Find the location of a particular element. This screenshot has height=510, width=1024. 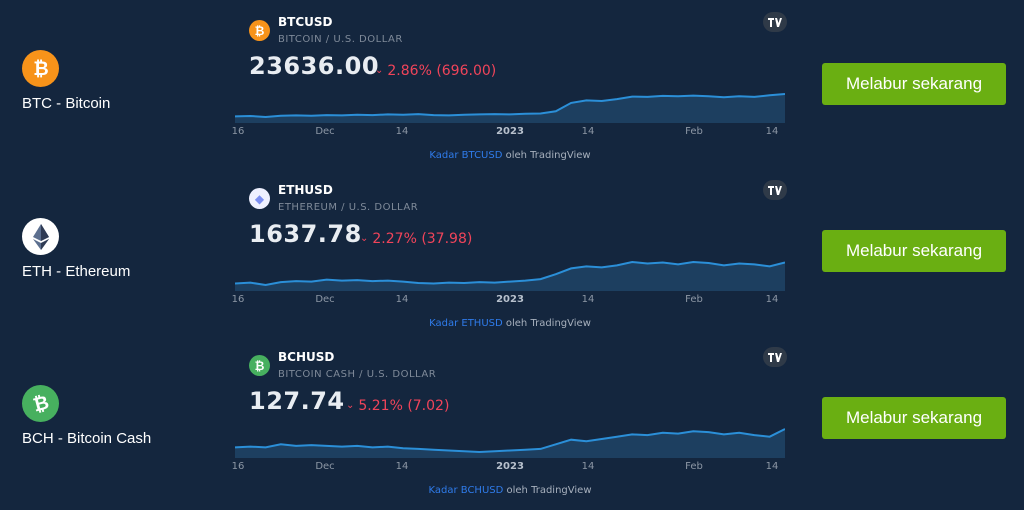

change-text: 5.21% (7.02) is located at coordinates (404, 406).